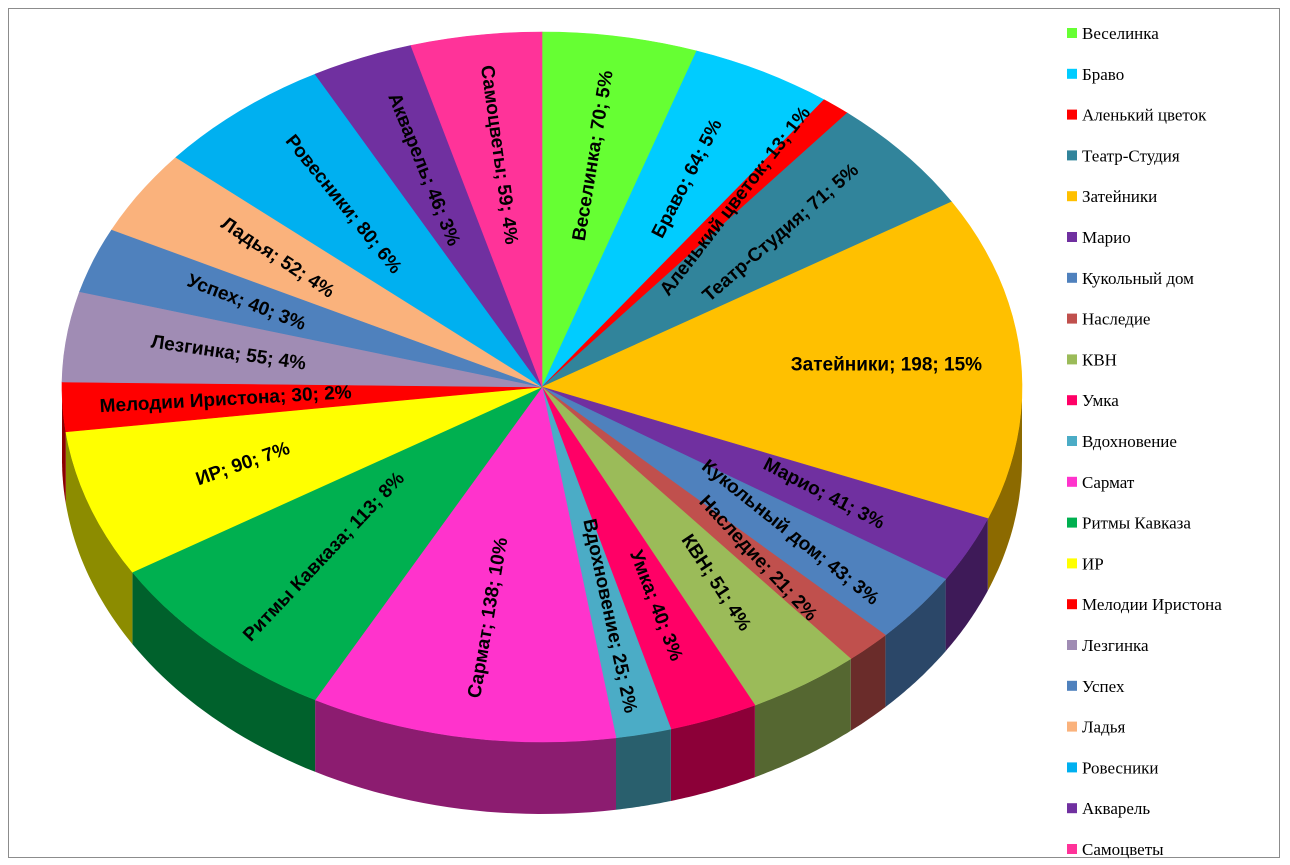 The image size is (1290, 865). Describe the element at coordinates (1108, 482) in the screenshot. I see `legend-label-сармат: Сармат` at that location.